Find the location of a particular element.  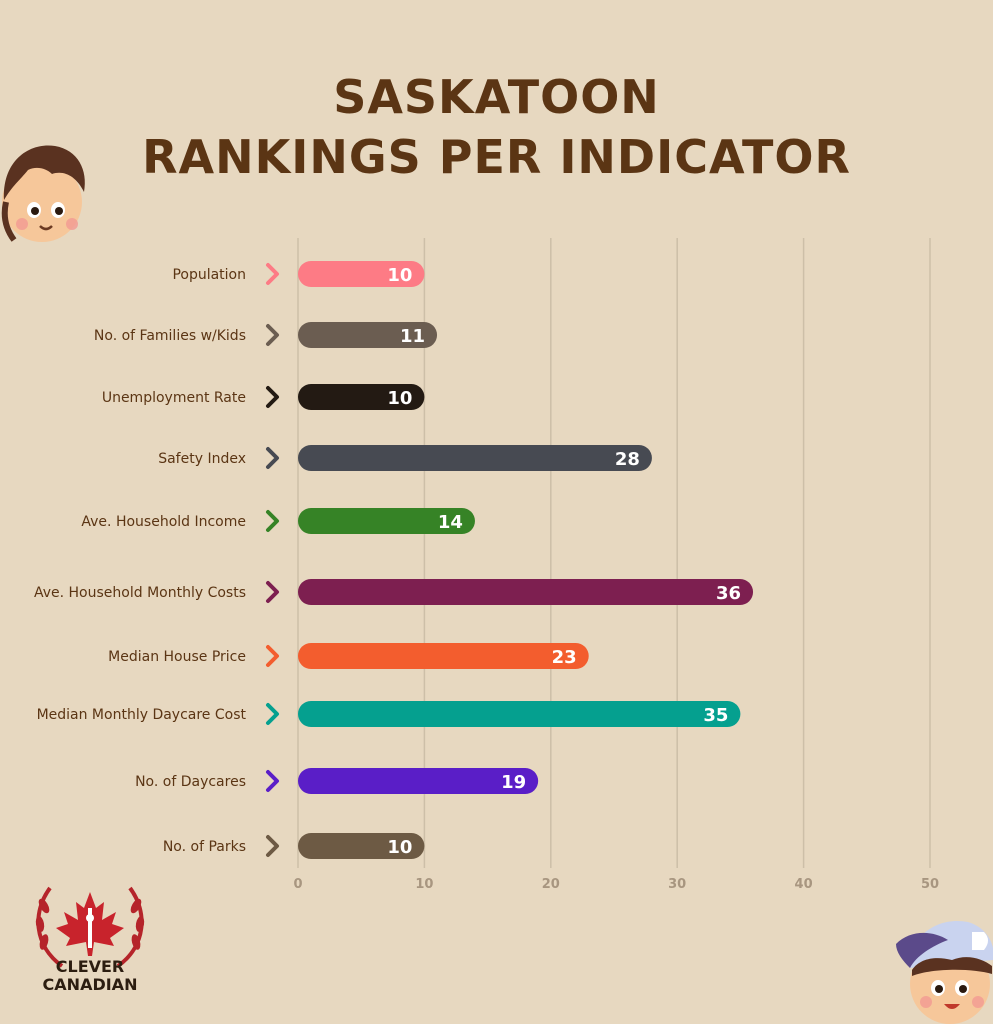

boy-with-cap-character-icon is located at coordinates (944, 972).